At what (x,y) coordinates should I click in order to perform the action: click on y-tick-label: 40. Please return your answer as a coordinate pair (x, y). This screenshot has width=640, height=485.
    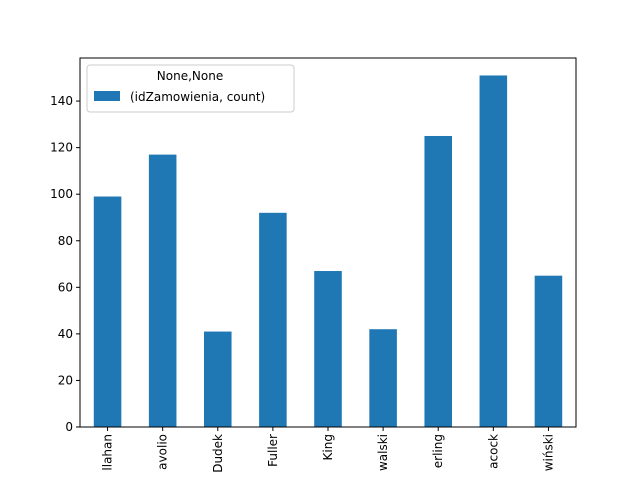
    Looking at the image, I should click on (65, 334).